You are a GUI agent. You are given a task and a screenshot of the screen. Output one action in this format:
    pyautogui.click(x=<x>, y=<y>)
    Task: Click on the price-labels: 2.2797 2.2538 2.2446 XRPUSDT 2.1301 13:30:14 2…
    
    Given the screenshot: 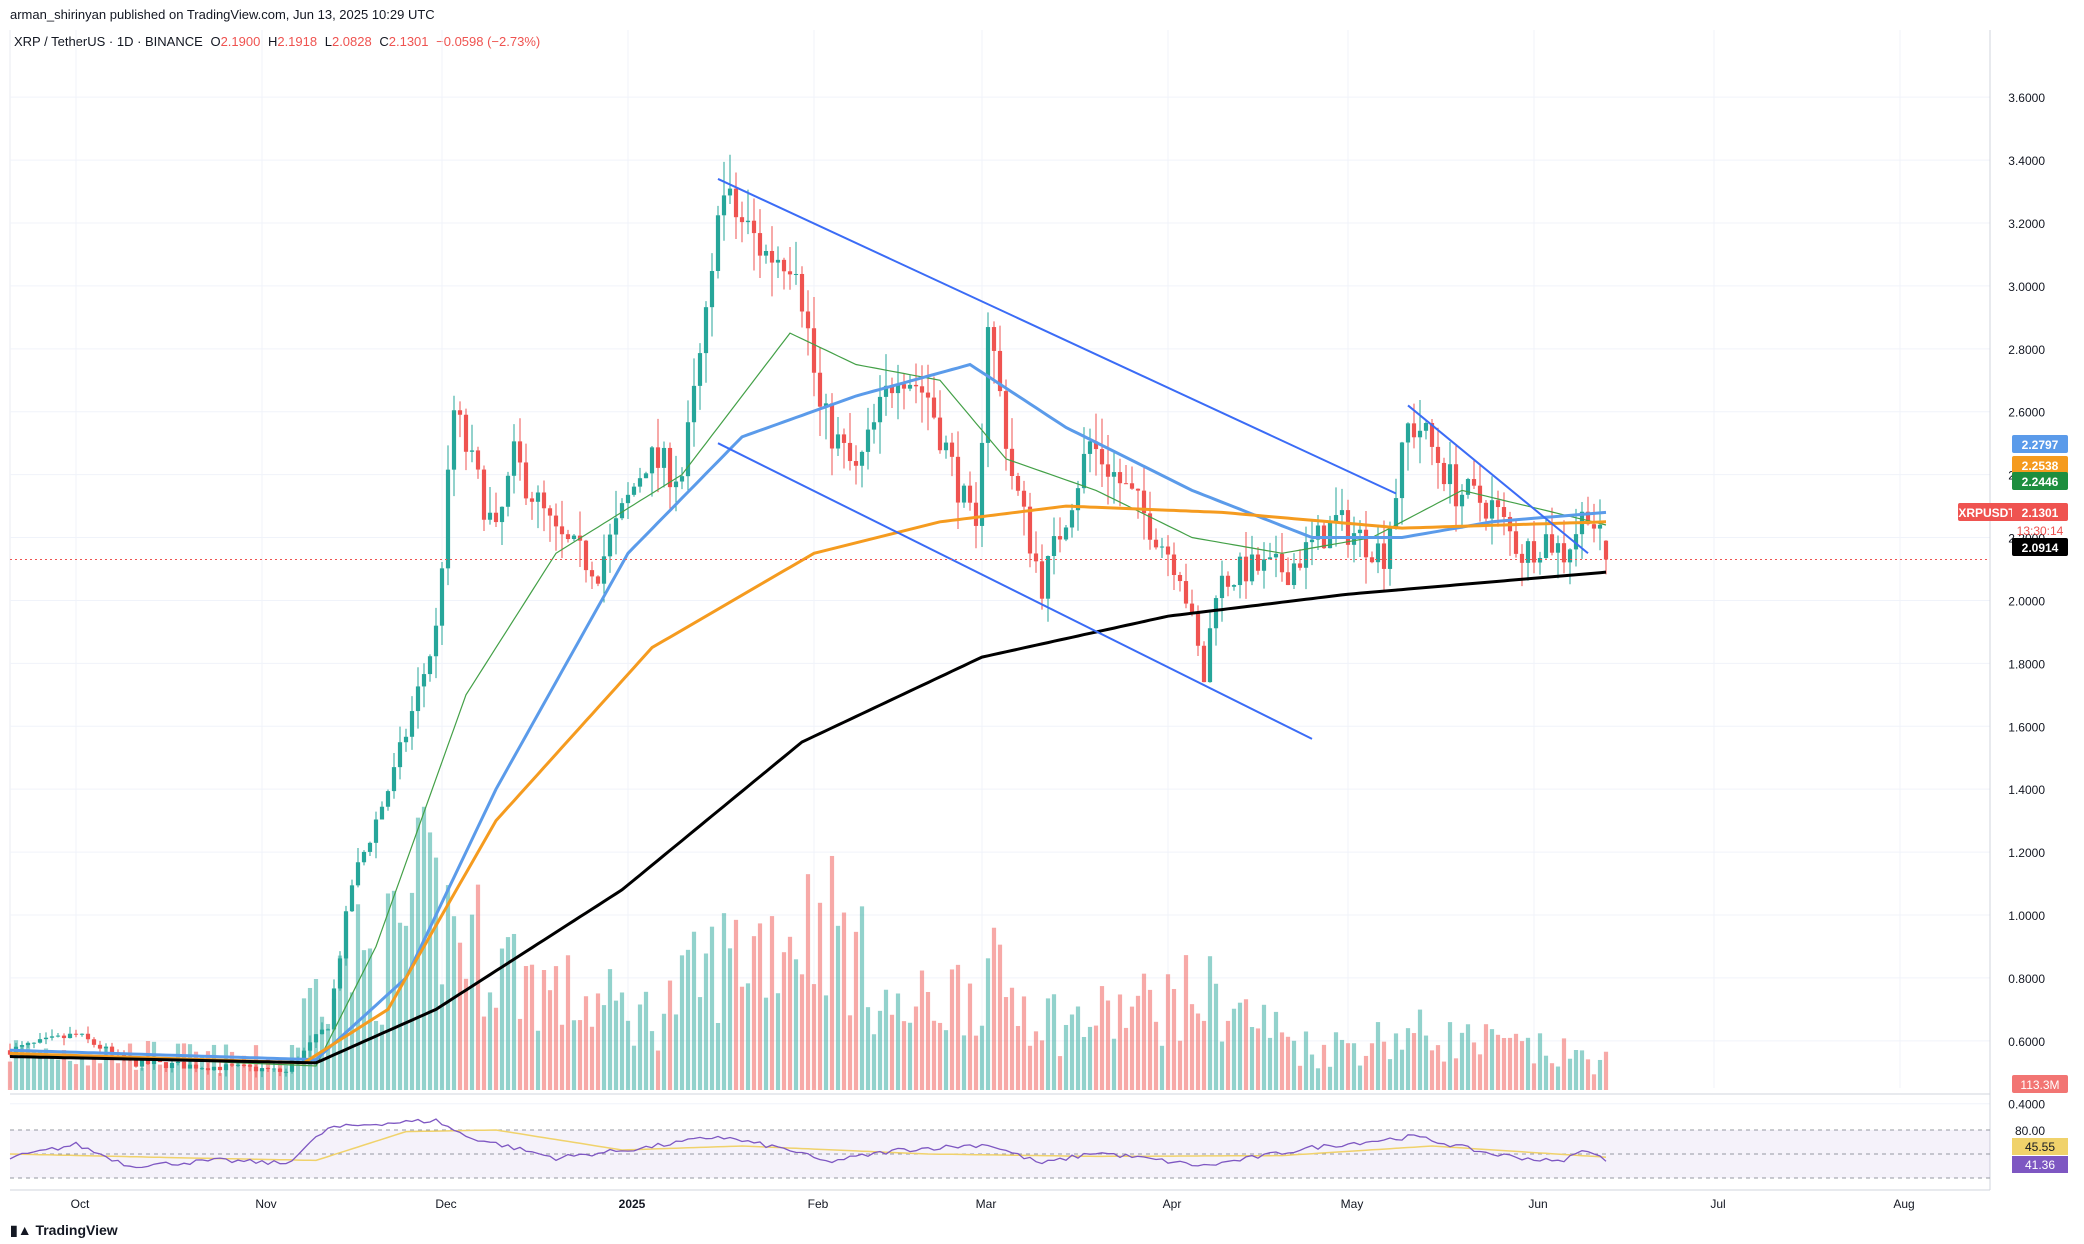 What is the action you would take?
    pyautogui.click(x=2013, y=764)
    